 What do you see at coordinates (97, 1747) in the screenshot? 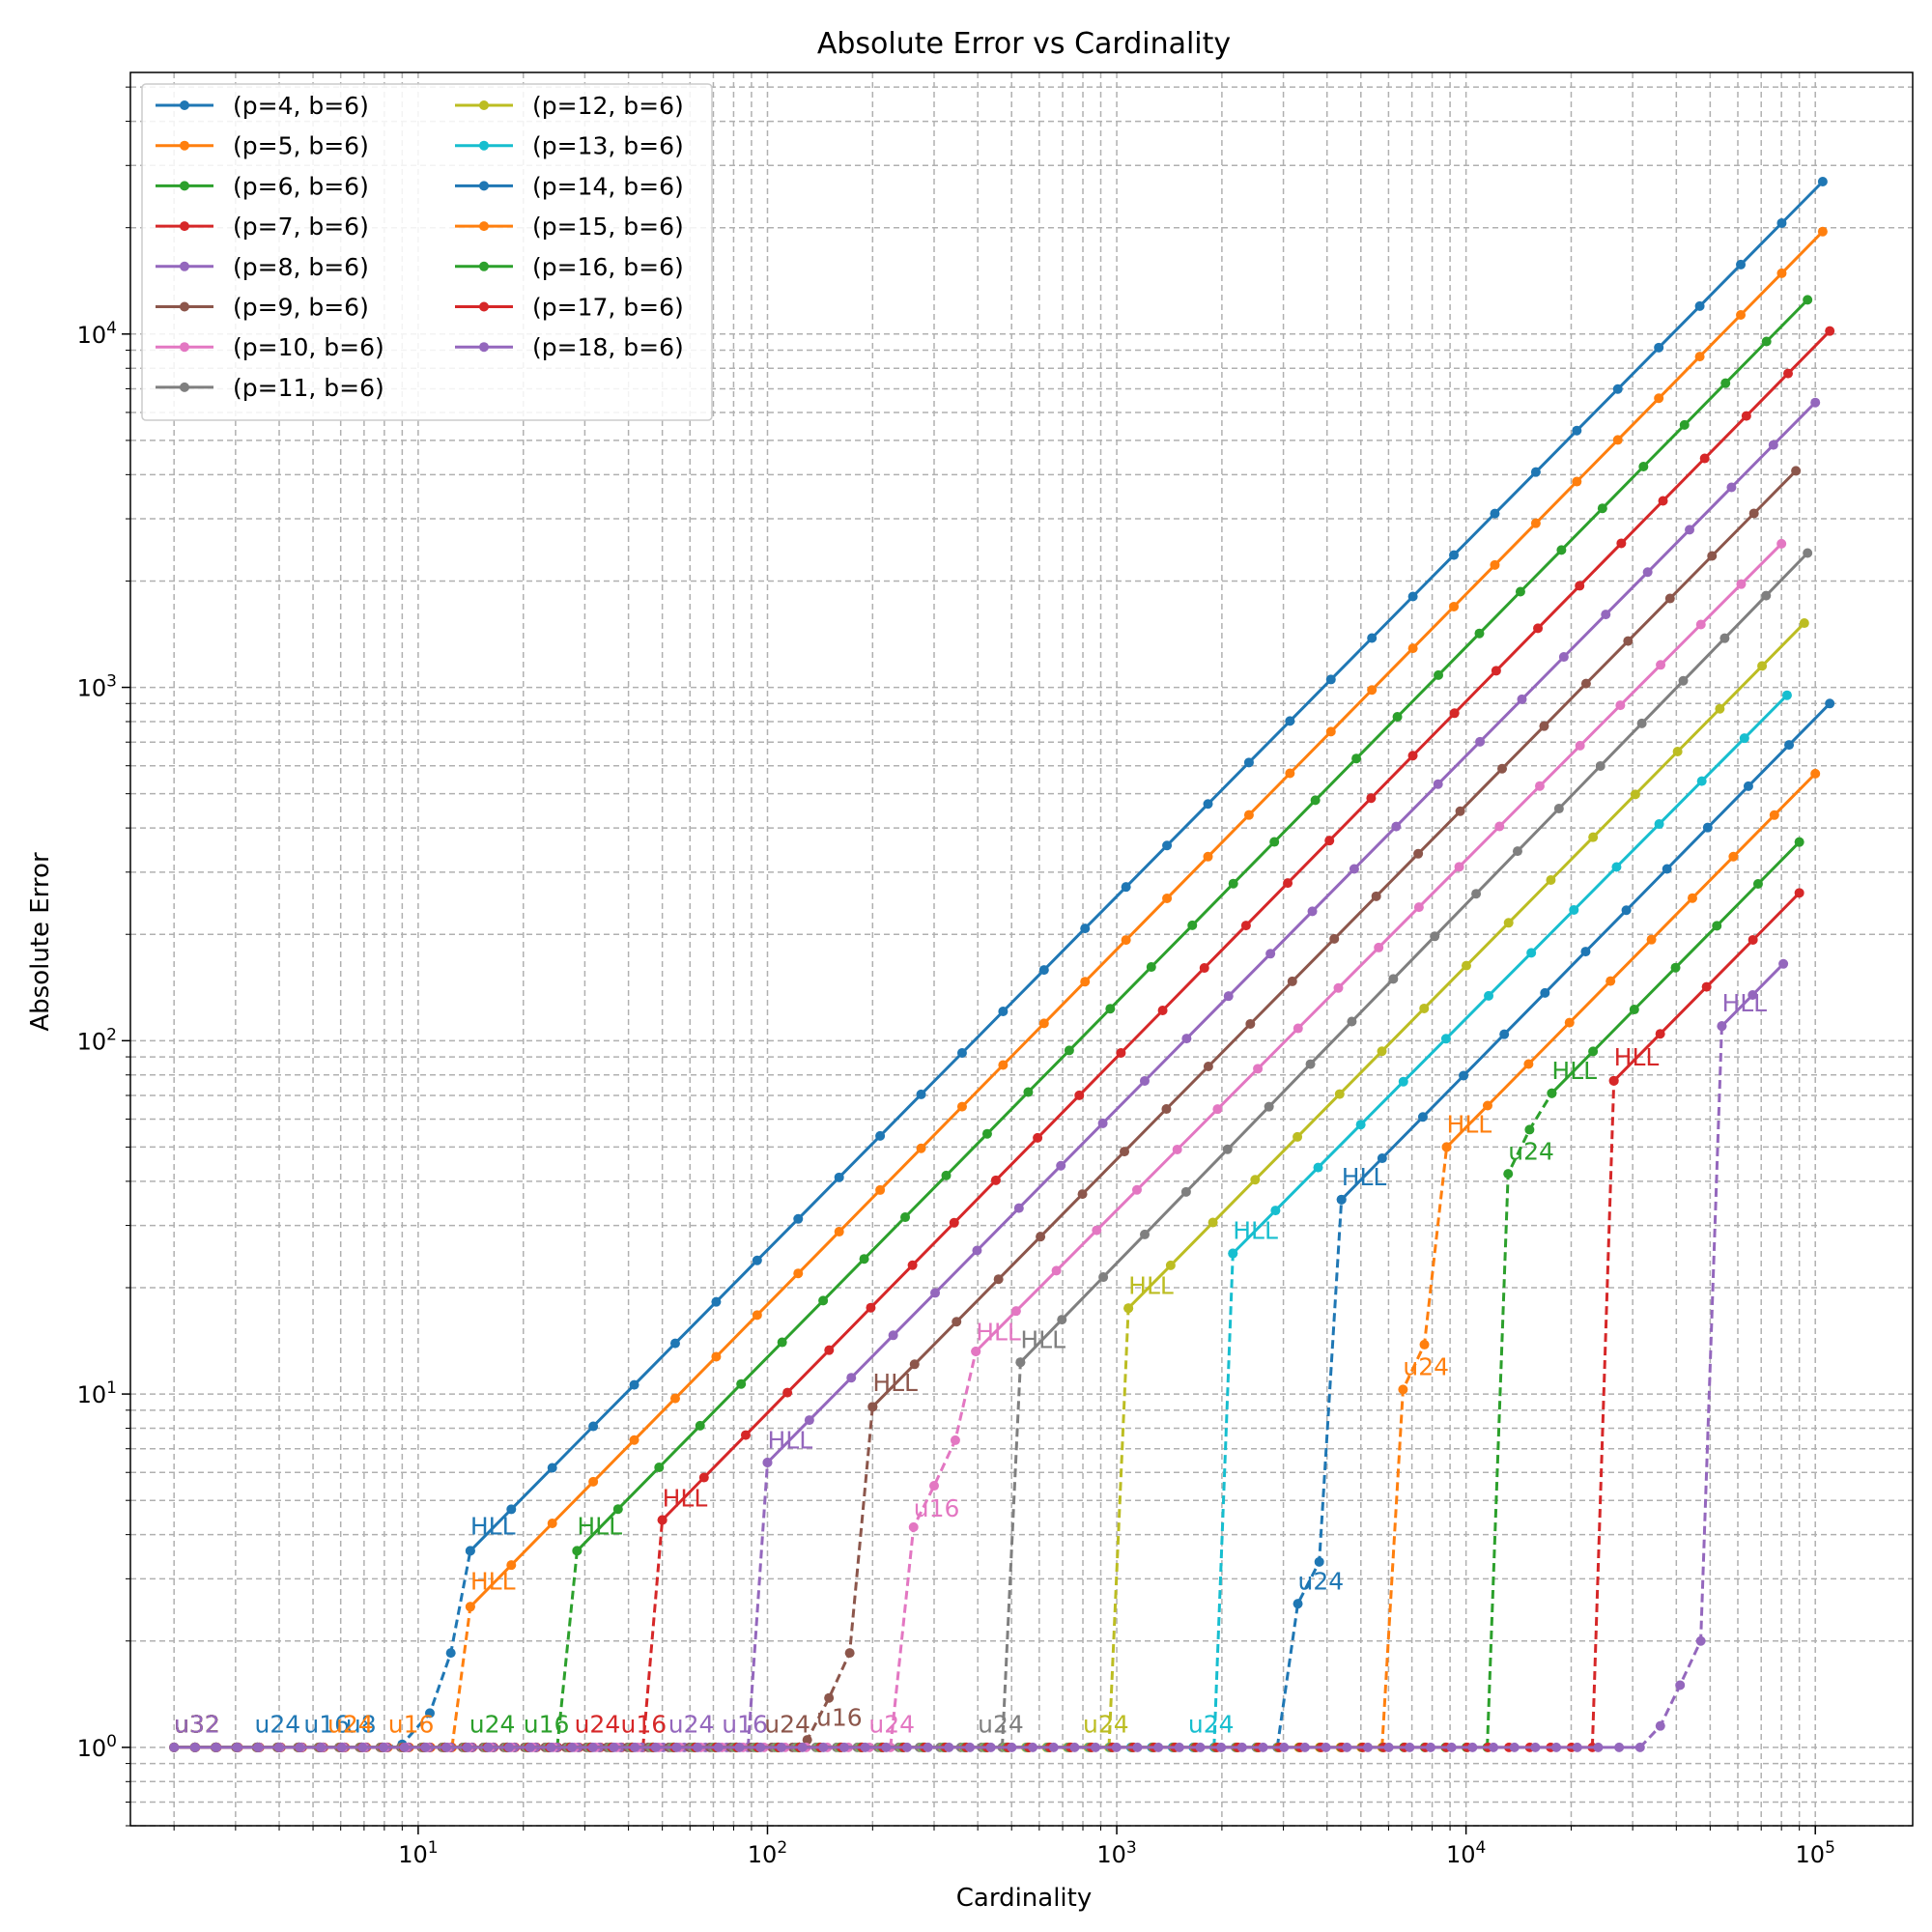
I see `y-tick-label: 100` at bounding box center [97, 1747].